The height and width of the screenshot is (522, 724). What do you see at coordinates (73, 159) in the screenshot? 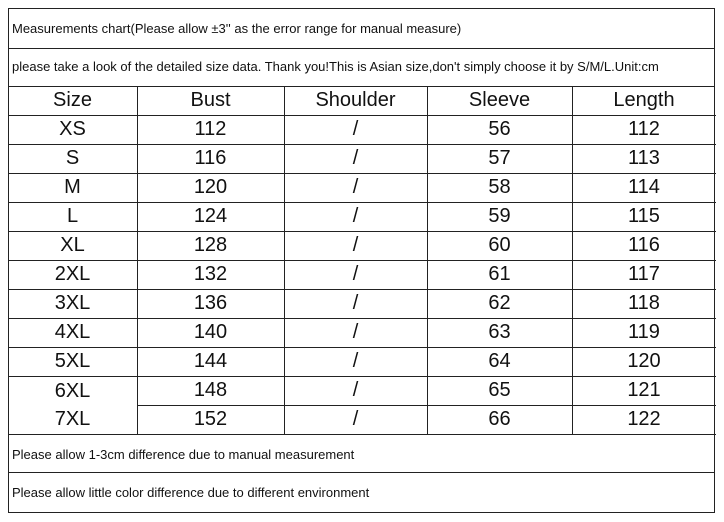
I see `size-cell: S` at bounding box center [73, 159].